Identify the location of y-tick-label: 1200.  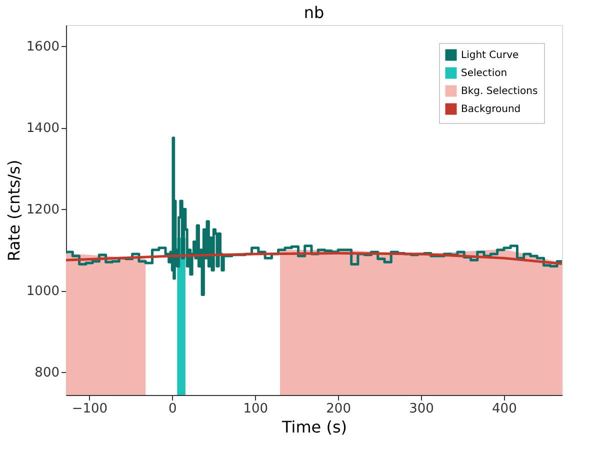
(43, 210).